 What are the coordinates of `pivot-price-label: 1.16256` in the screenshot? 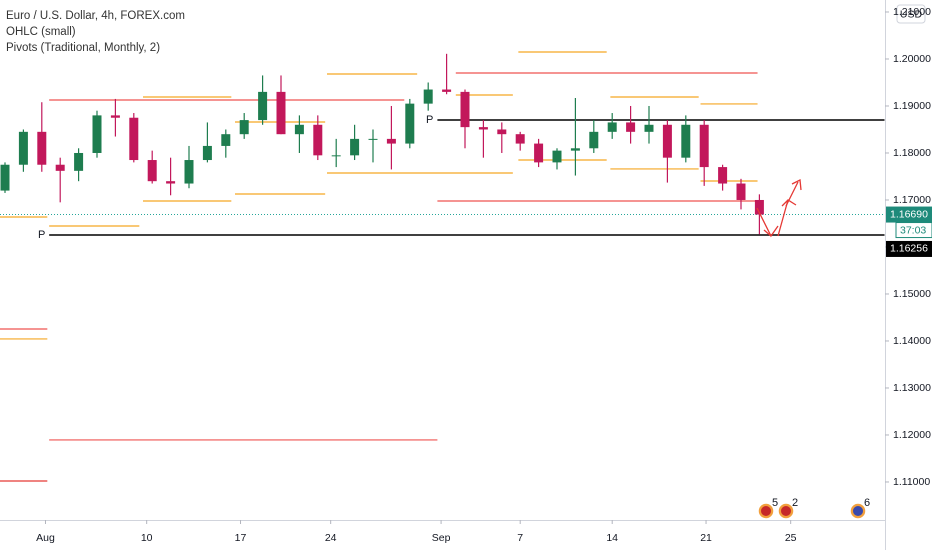 It's located at (909, 249).